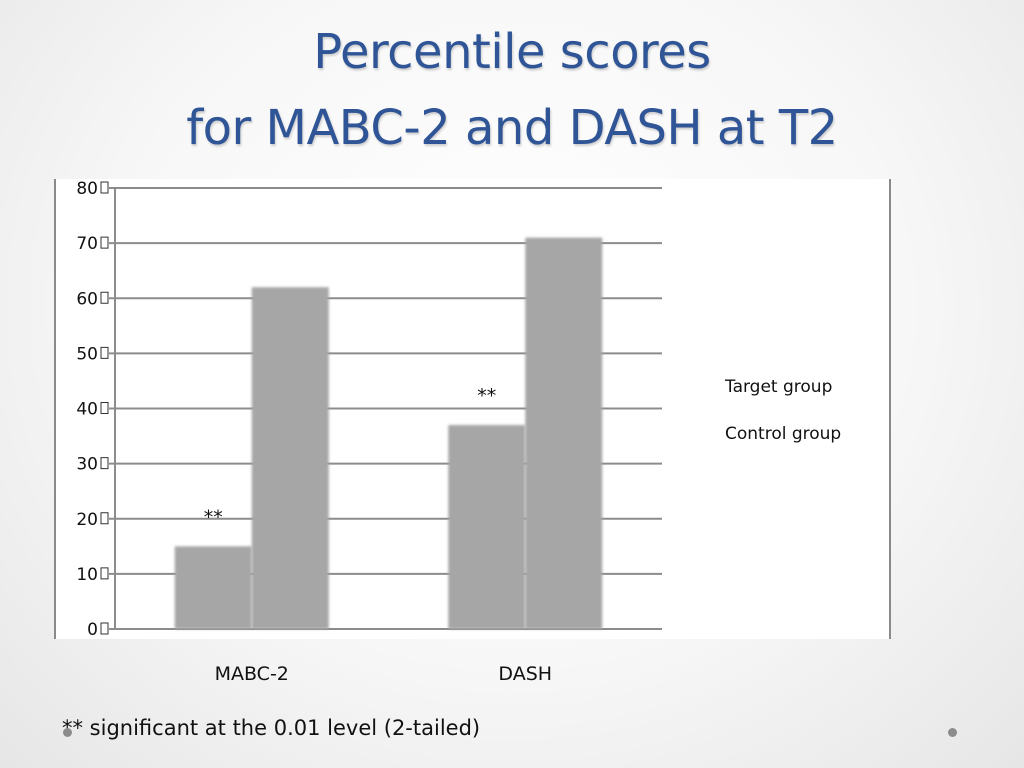 The height and width of the screenshot is (768, 1024). Describe the element at coordinates (87, 575) in the screenshot. I see `y-tick-label-10: 10` at that location.